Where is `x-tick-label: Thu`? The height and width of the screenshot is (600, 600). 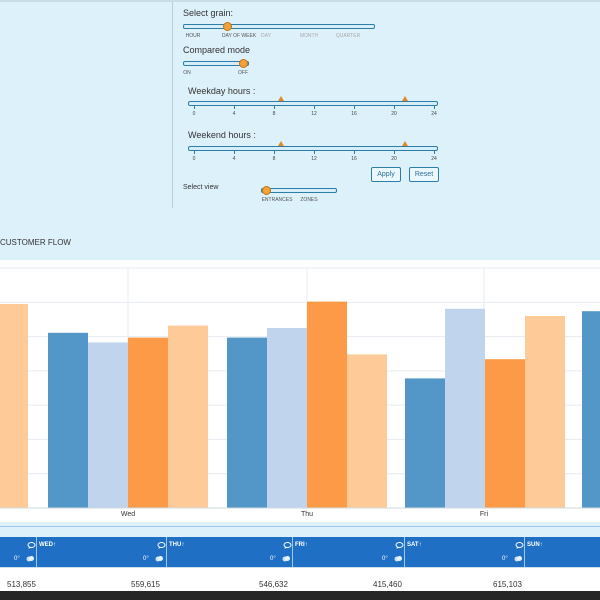
x-tick-label: Thu is located at coordinates (307, 514).